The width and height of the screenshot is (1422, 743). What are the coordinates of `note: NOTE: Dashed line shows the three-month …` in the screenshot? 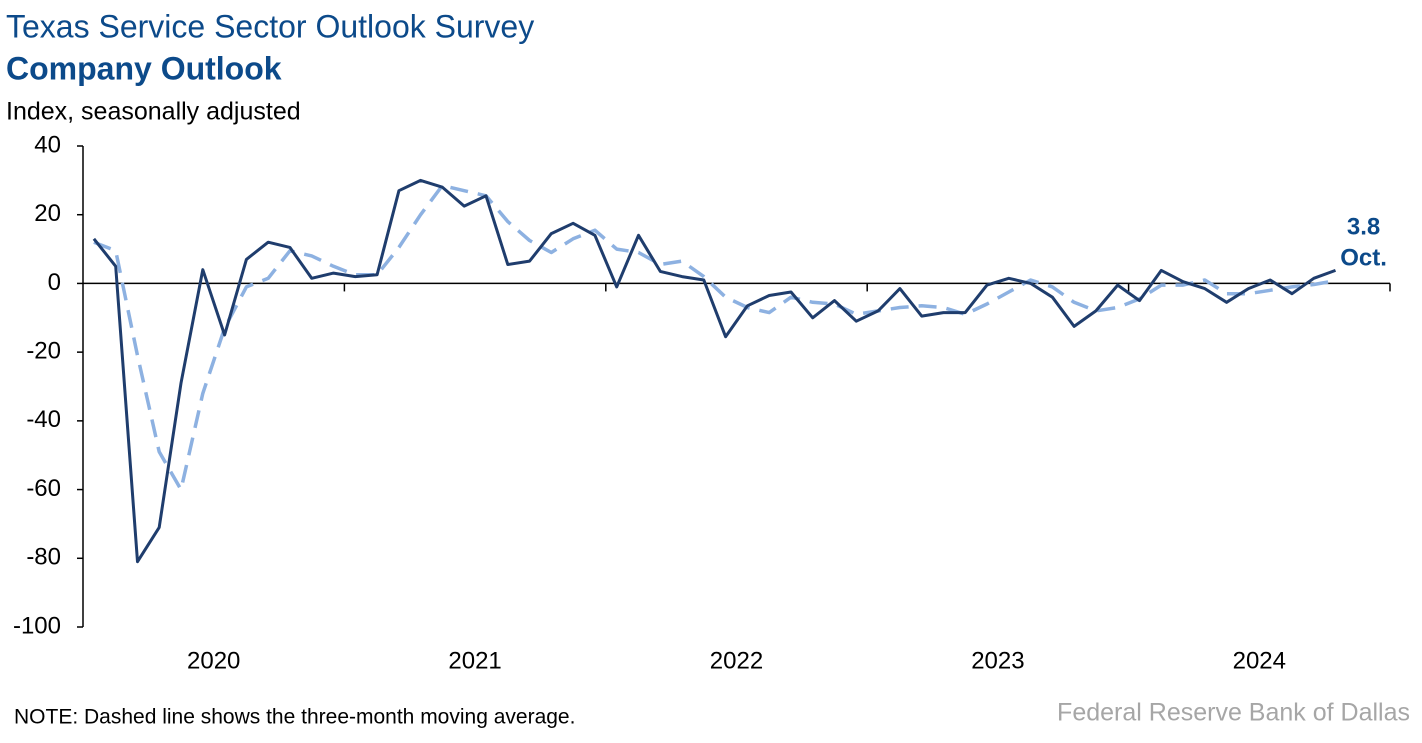 It's located at (294, 717).